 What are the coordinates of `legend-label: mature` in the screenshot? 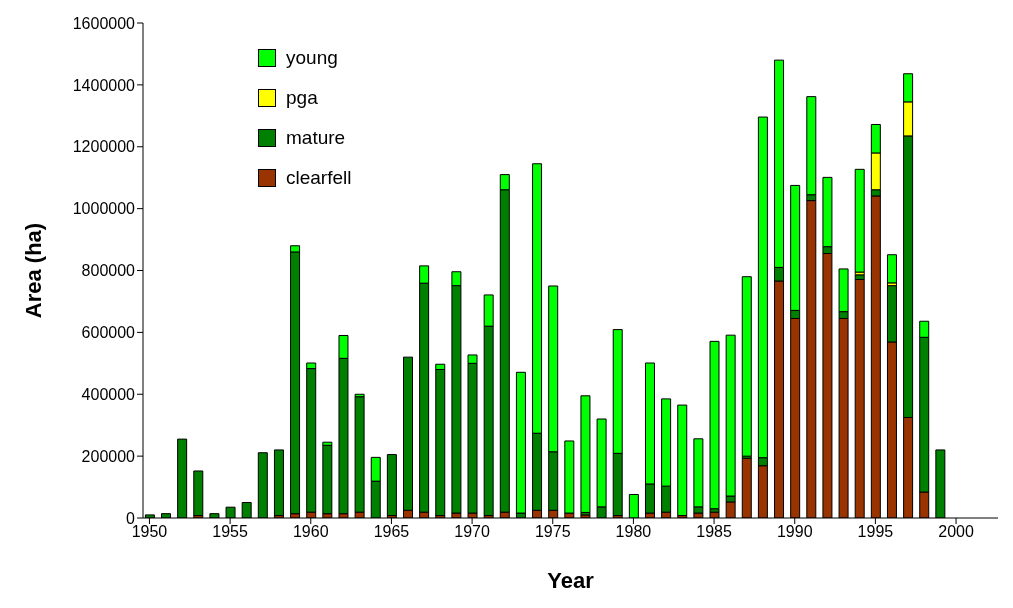 It's located at (316, 138).